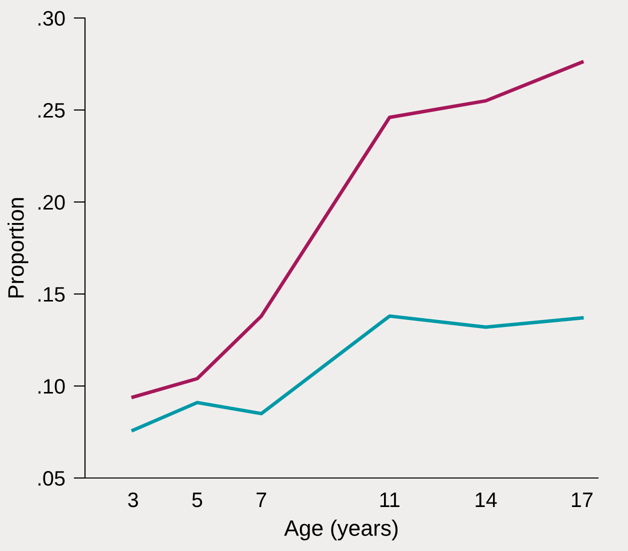  Describe the element at coordinates (133, 500) in the screenshot. I see `x-tick-label: 3` at that location.